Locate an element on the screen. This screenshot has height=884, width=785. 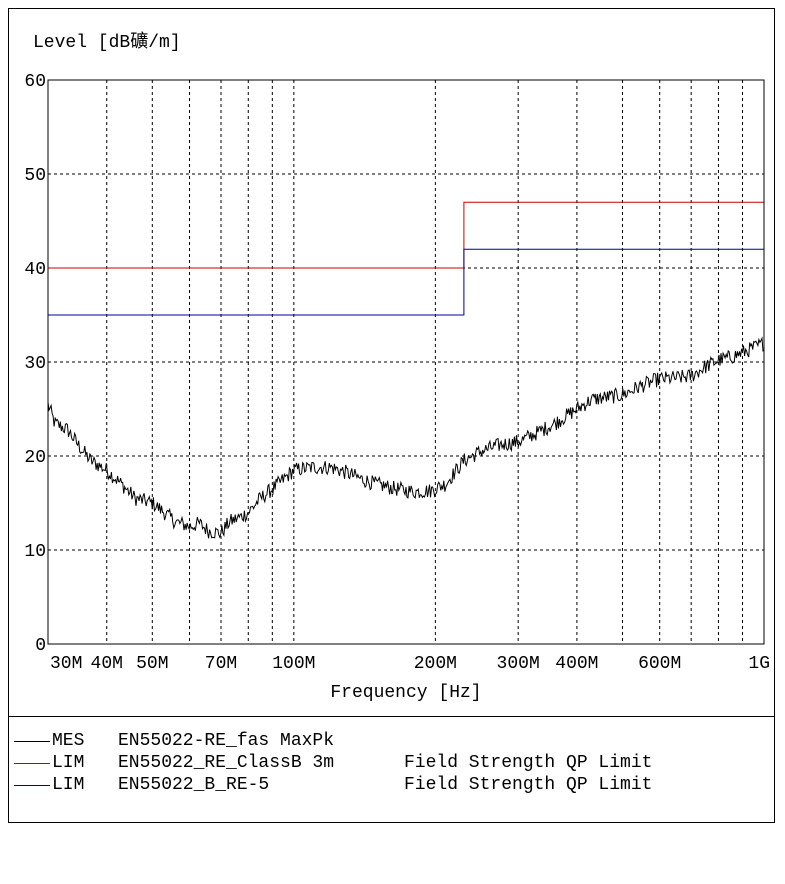
y-tick-labels: 0 10 20 30 40 50 60 is located at coordinates (35, 364).